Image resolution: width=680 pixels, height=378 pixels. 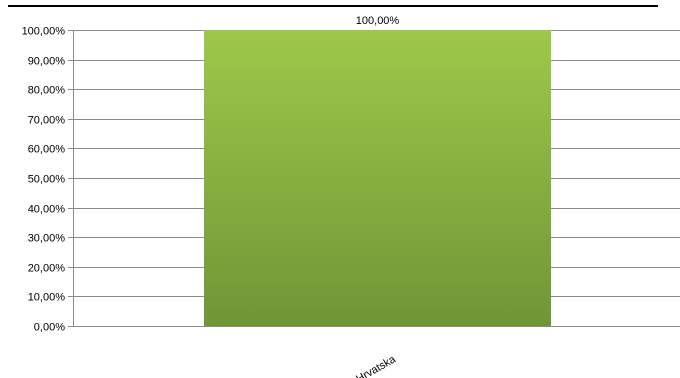 What do you see at coordinates (47, 91) in the screenshot?
I see `y-tick-label: 80,00%` at bounding box center [47, 91].